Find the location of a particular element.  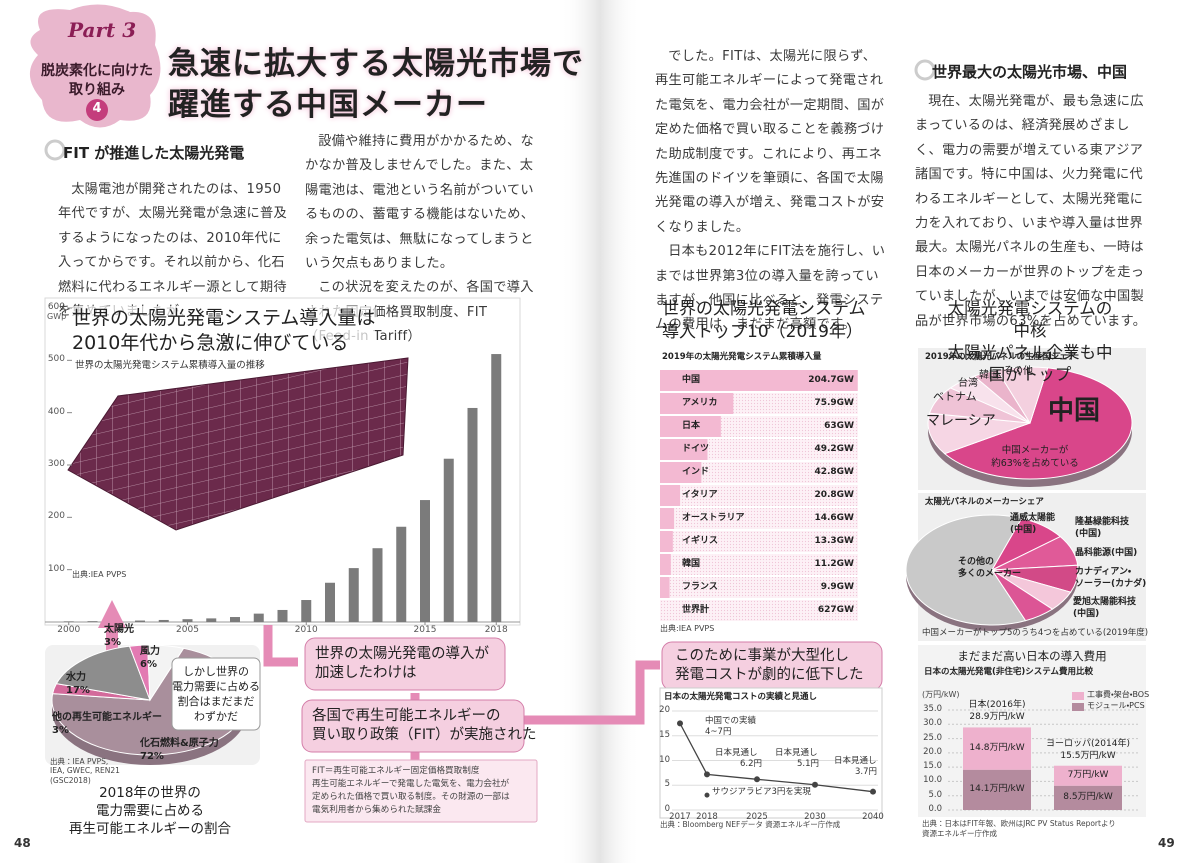

heading-mark is located at coordinates (55, 150).